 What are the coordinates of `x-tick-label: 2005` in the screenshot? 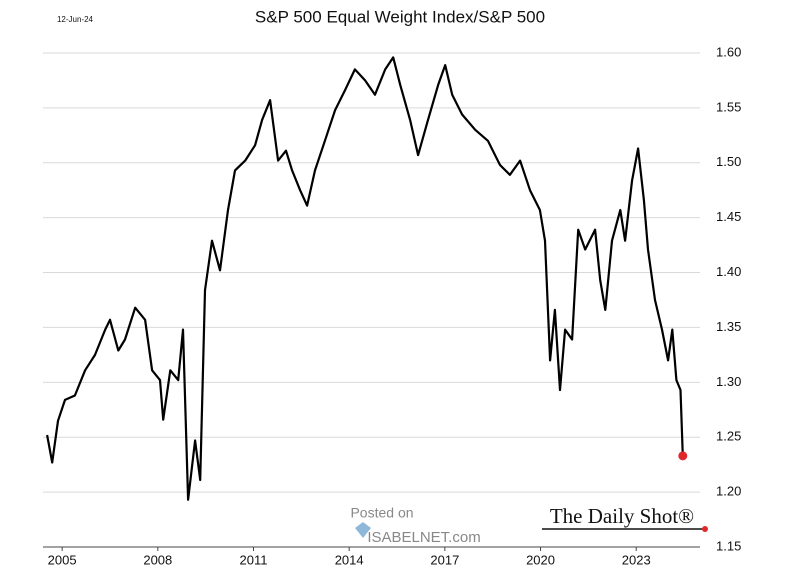 It's located at (62, 559).